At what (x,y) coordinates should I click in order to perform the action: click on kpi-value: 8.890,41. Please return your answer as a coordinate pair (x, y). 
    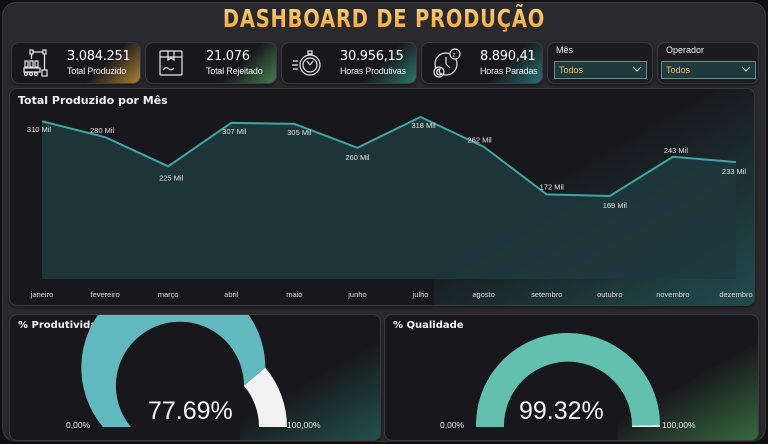
    Looking at the image, I should click on (508, 56).